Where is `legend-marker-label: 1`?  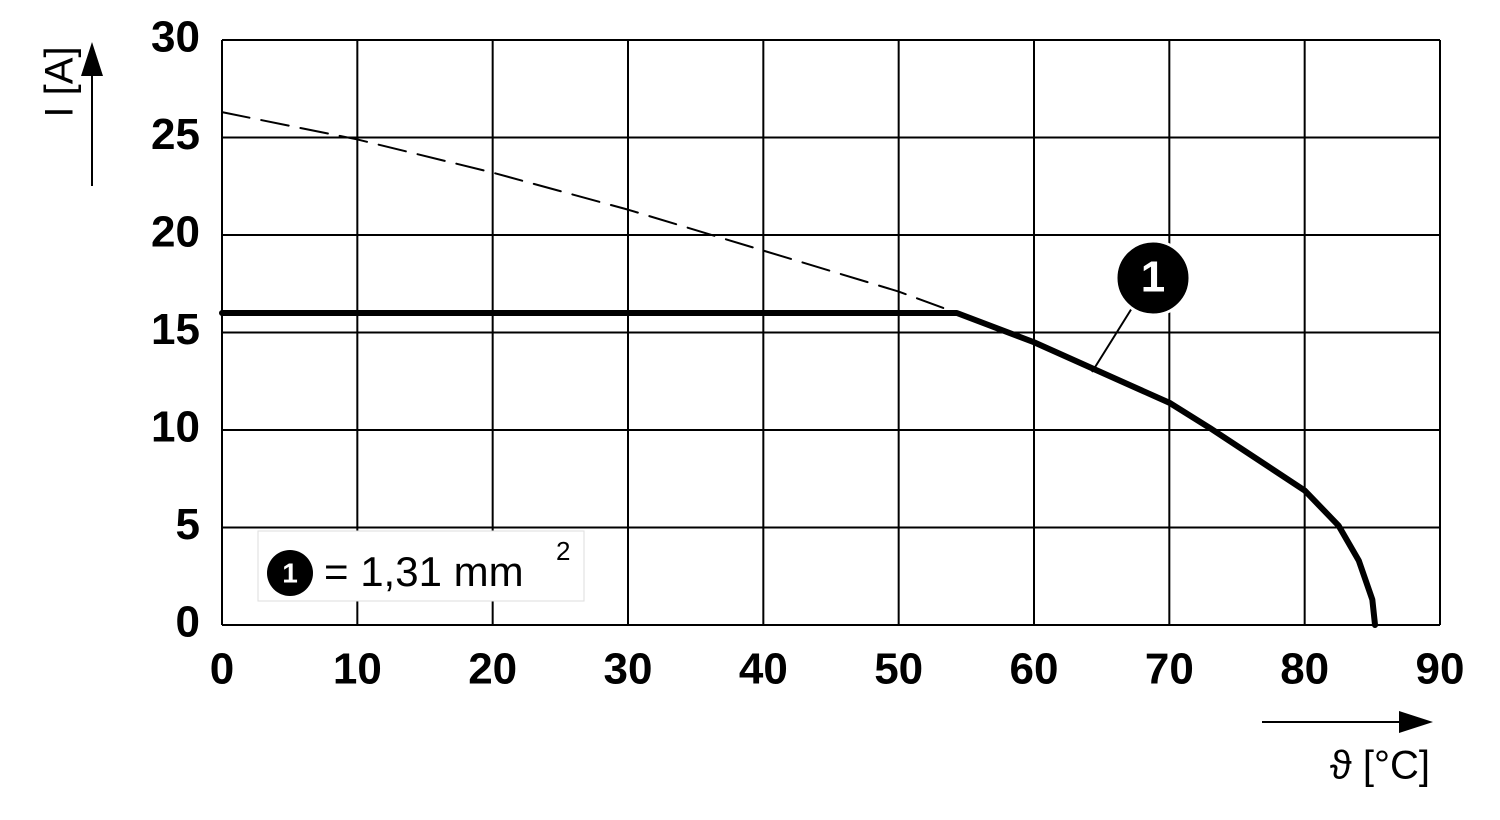 legend-marker-label: 1 is located at coordinates (290, 572).